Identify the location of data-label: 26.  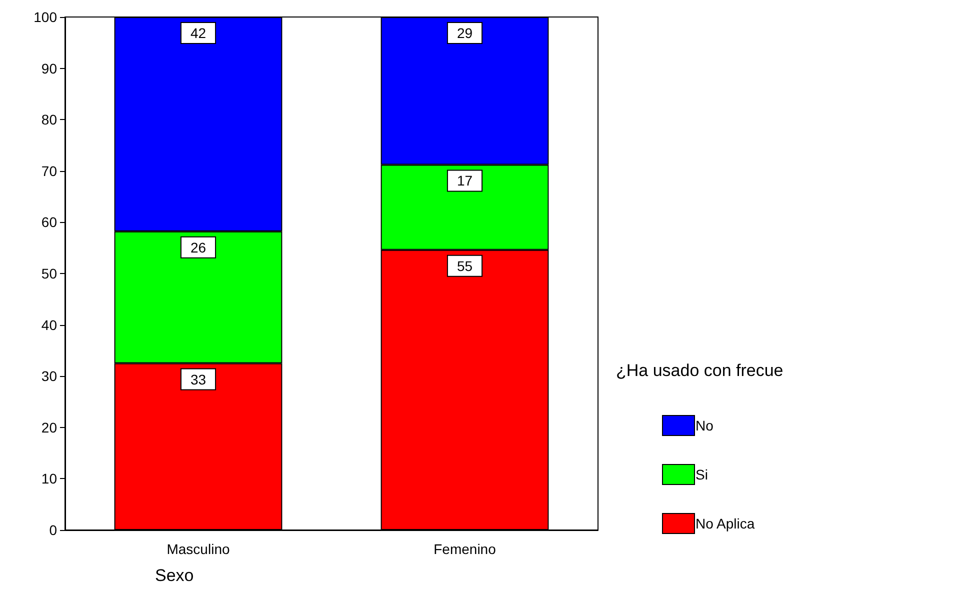
(198, 247).